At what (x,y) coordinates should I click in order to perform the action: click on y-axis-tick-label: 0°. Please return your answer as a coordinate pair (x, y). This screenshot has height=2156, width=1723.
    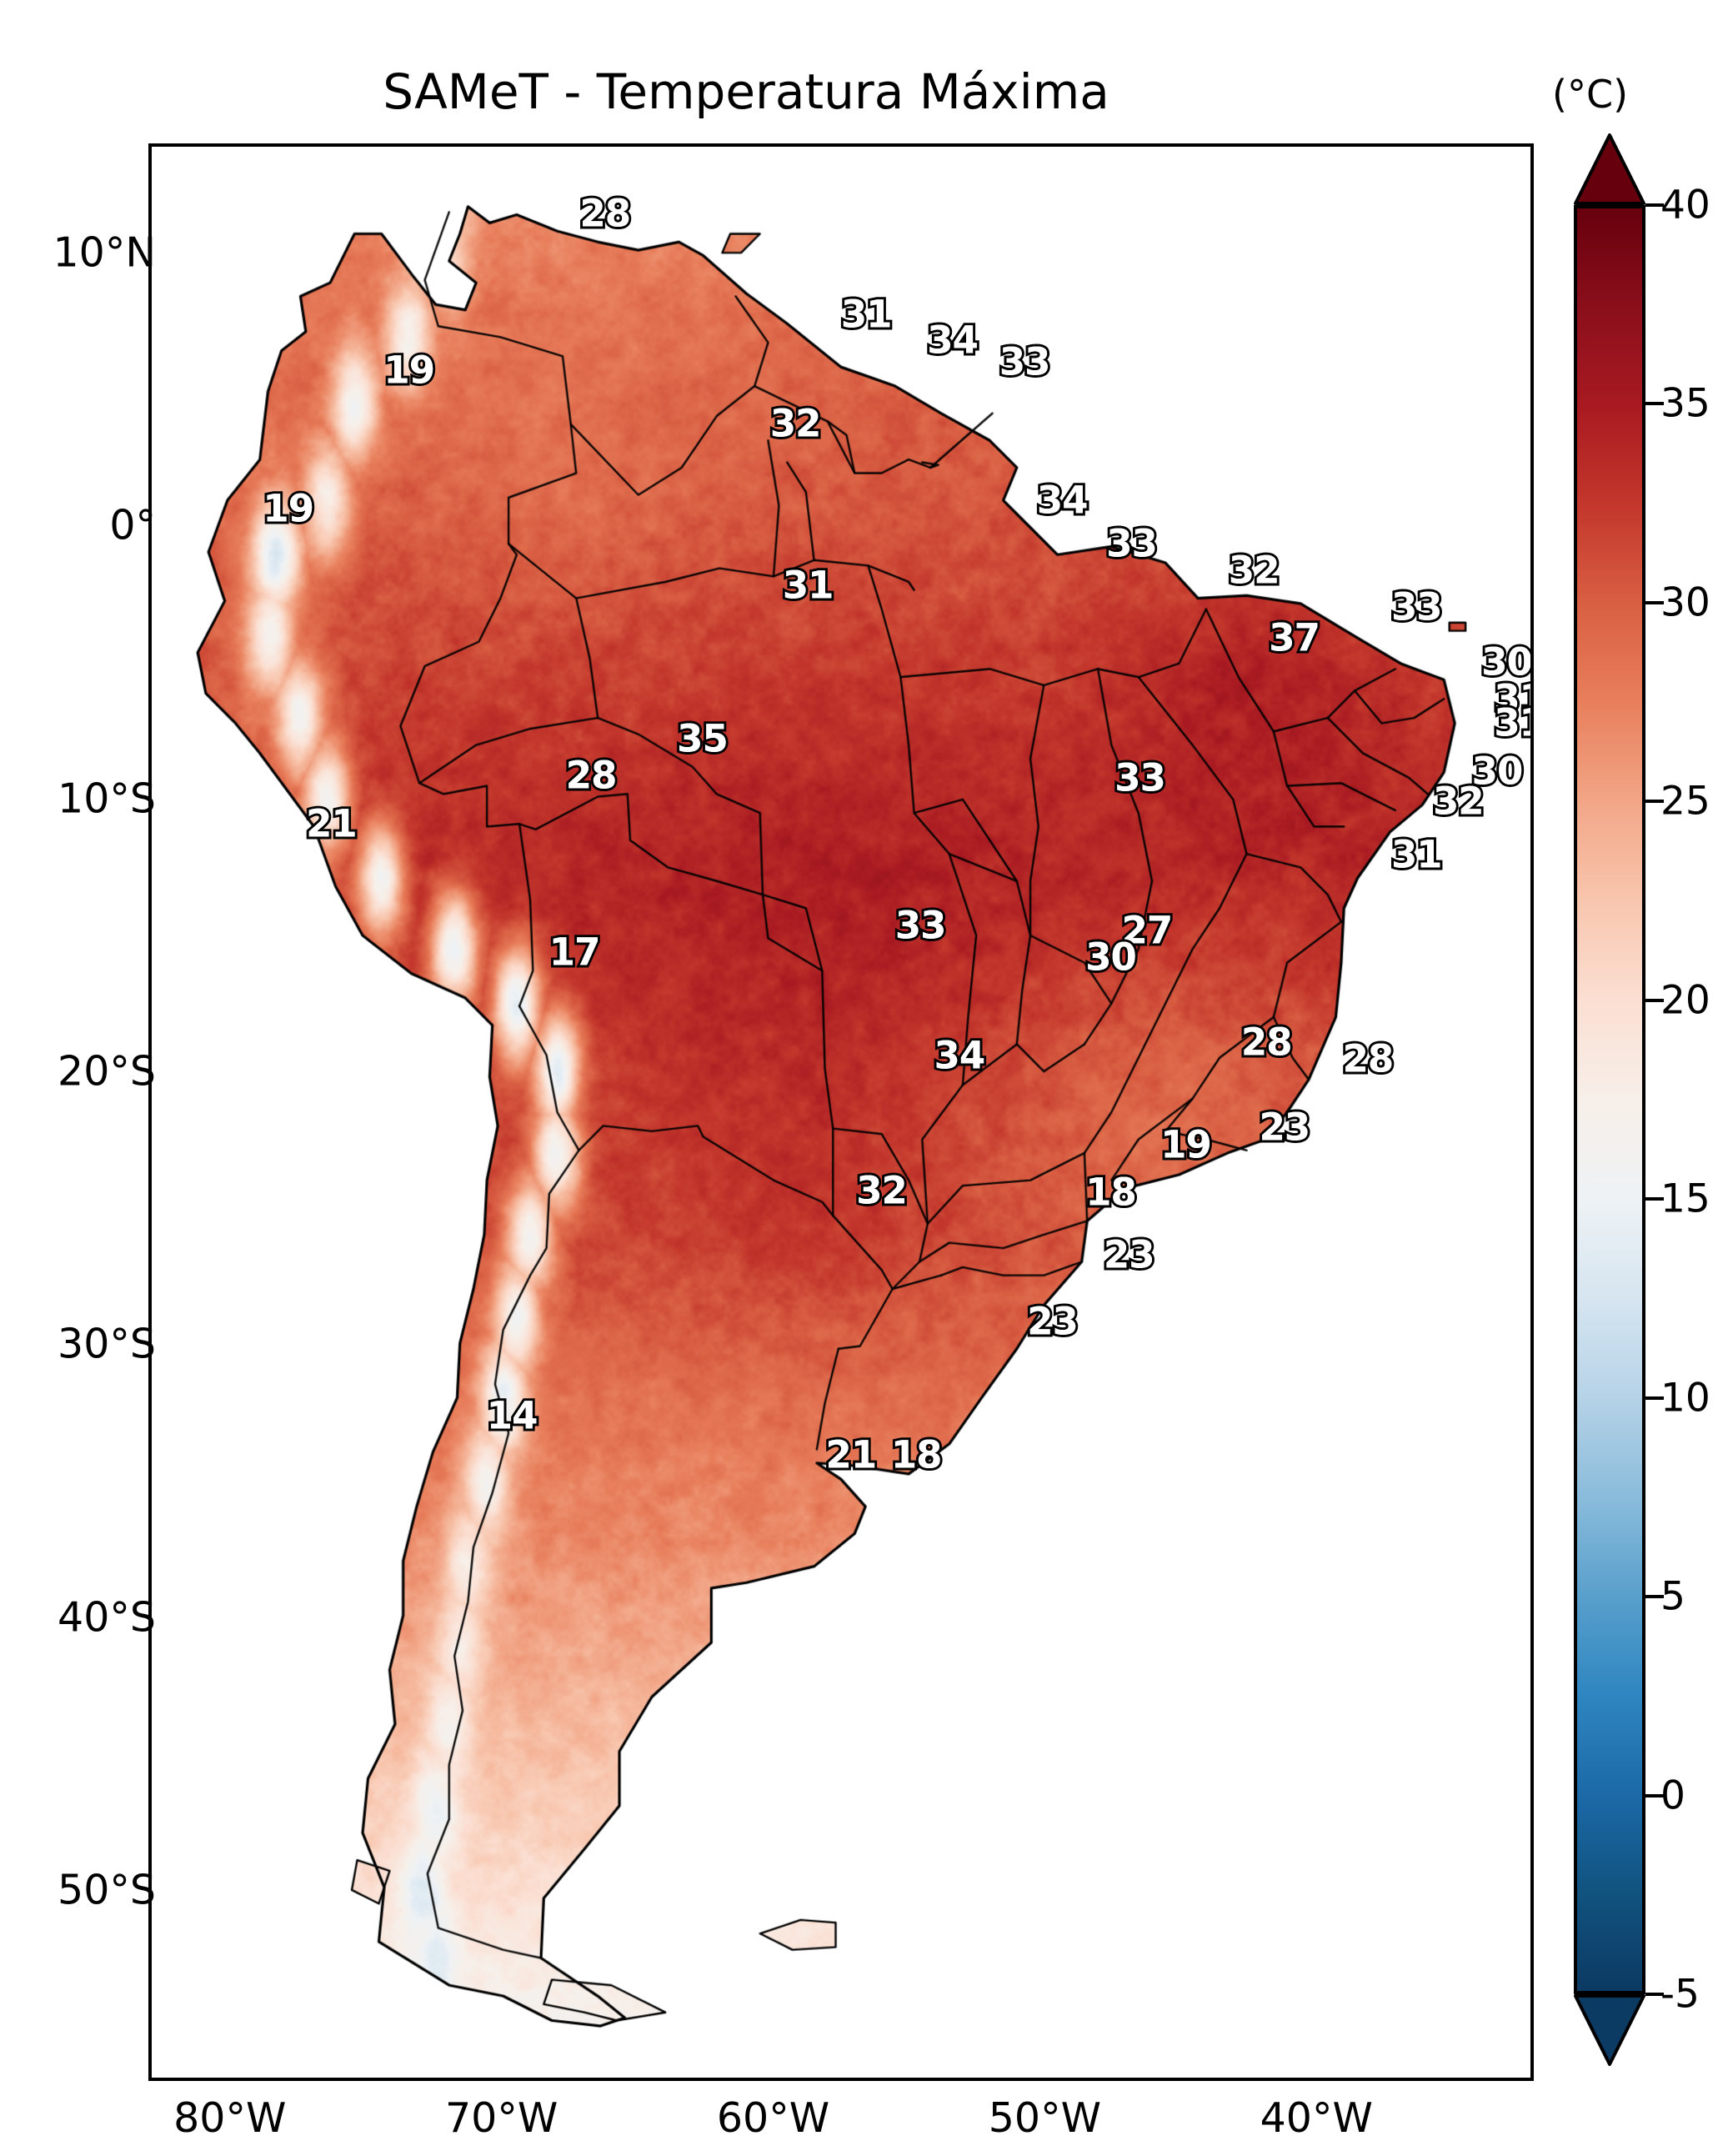
    Looking at the image, I should click on (132, 525).